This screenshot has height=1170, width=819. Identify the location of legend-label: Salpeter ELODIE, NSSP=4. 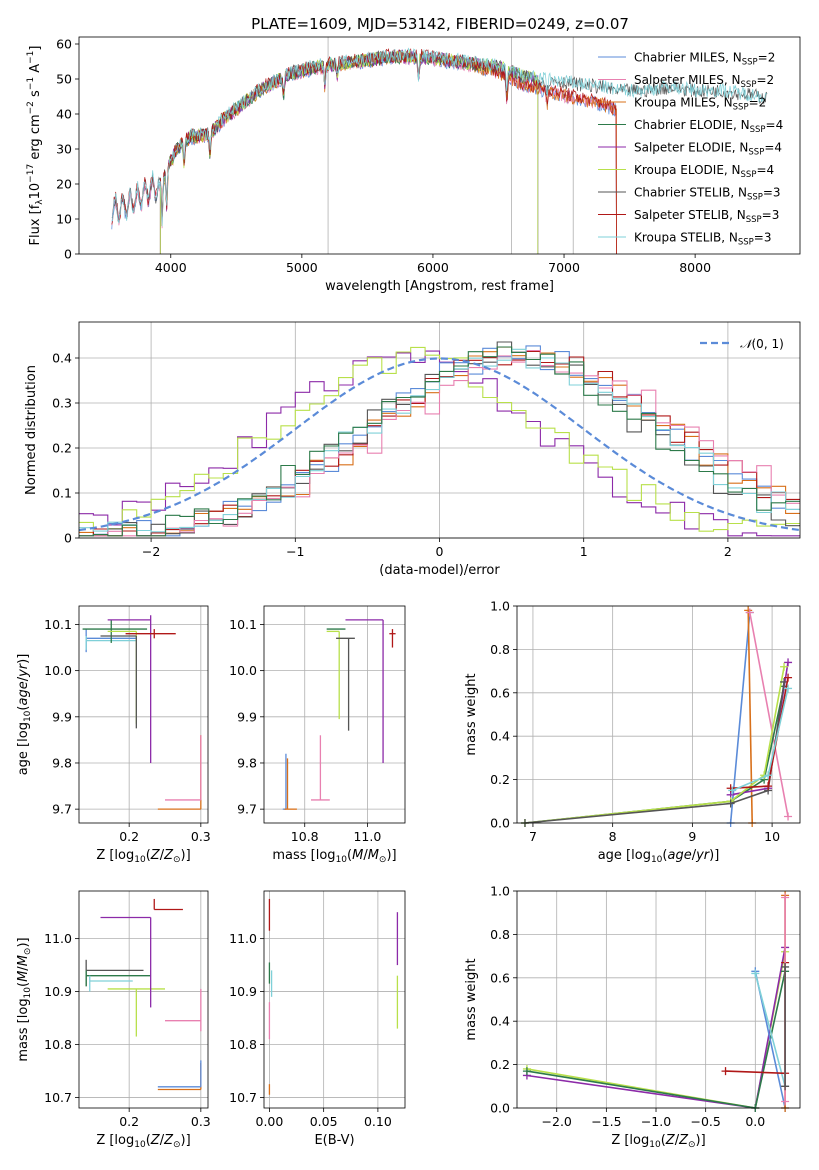
(708, 149).